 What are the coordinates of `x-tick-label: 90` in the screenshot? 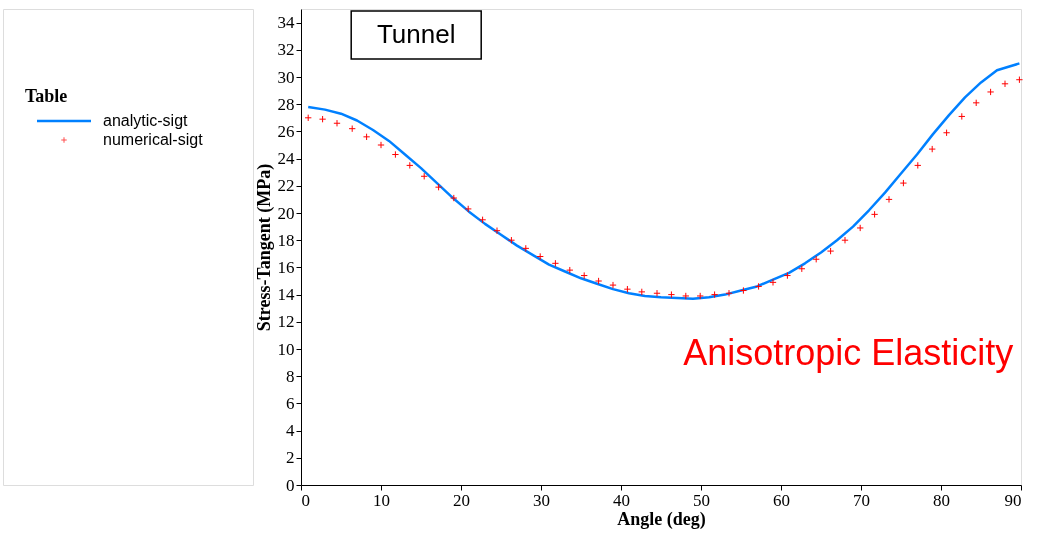 It's located at (1013, 500).